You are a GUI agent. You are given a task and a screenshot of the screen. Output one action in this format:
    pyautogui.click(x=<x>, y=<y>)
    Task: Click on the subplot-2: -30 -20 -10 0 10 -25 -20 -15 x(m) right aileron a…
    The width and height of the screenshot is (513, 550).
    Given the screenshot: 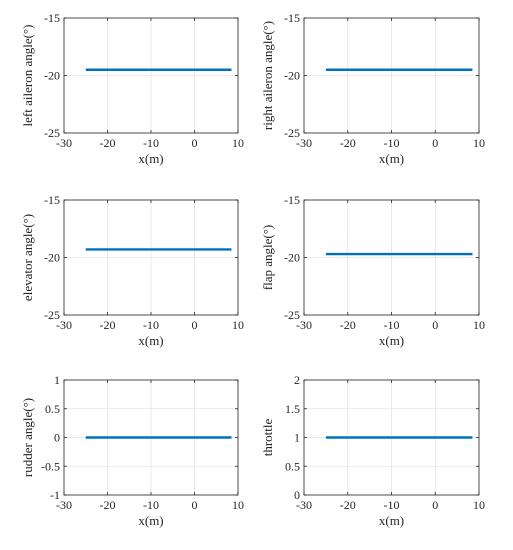 What is the action you would take?
    pyautogui.click(x=372, y=88)
    